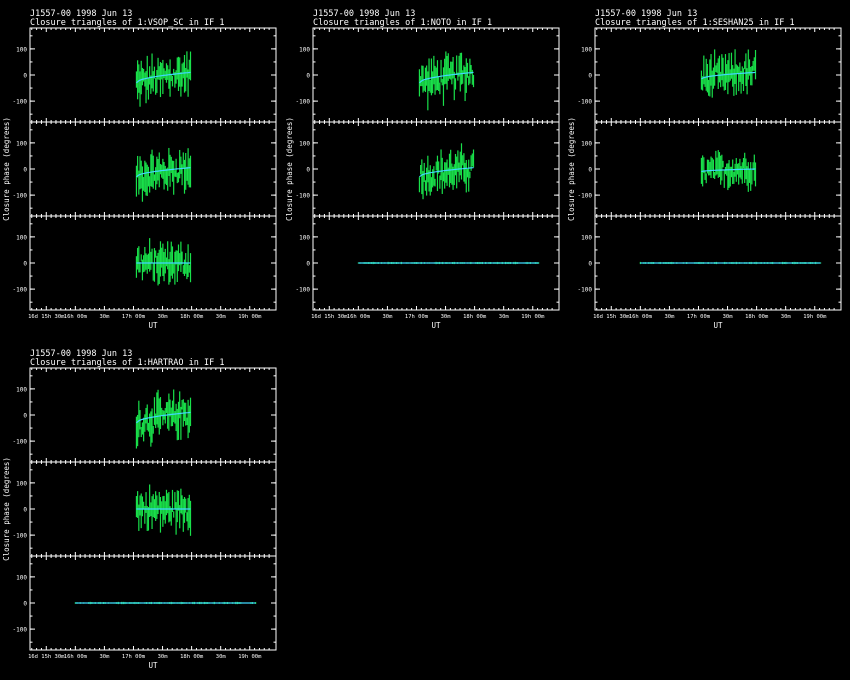 The width and height of the screenshot is (850, 680). What do you see at coordinates (127, 363) in the screenshot?
I see `plot-subtitle: Closure triangles of 1:HARTRAO in IF 1` at bounding box center [127, 363].